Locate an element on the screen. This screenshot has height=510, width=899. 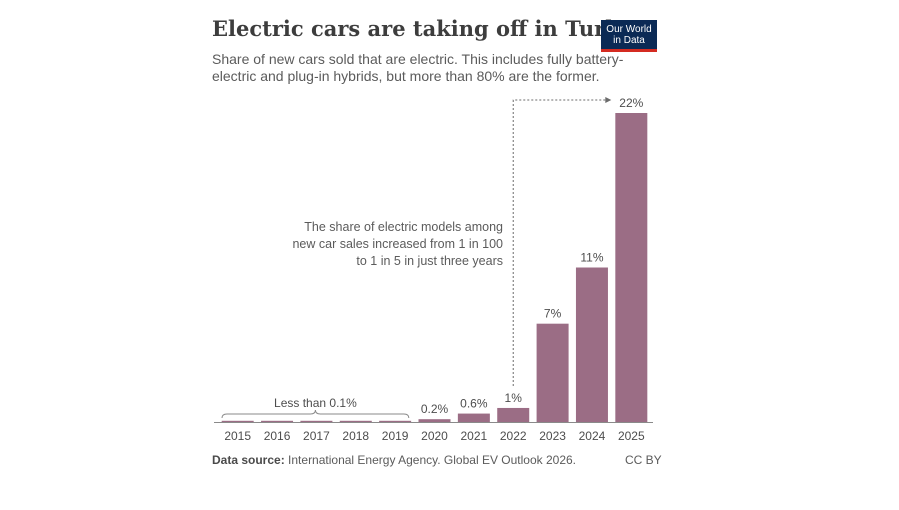
bar-2022 is located at coordinates (513, 414).